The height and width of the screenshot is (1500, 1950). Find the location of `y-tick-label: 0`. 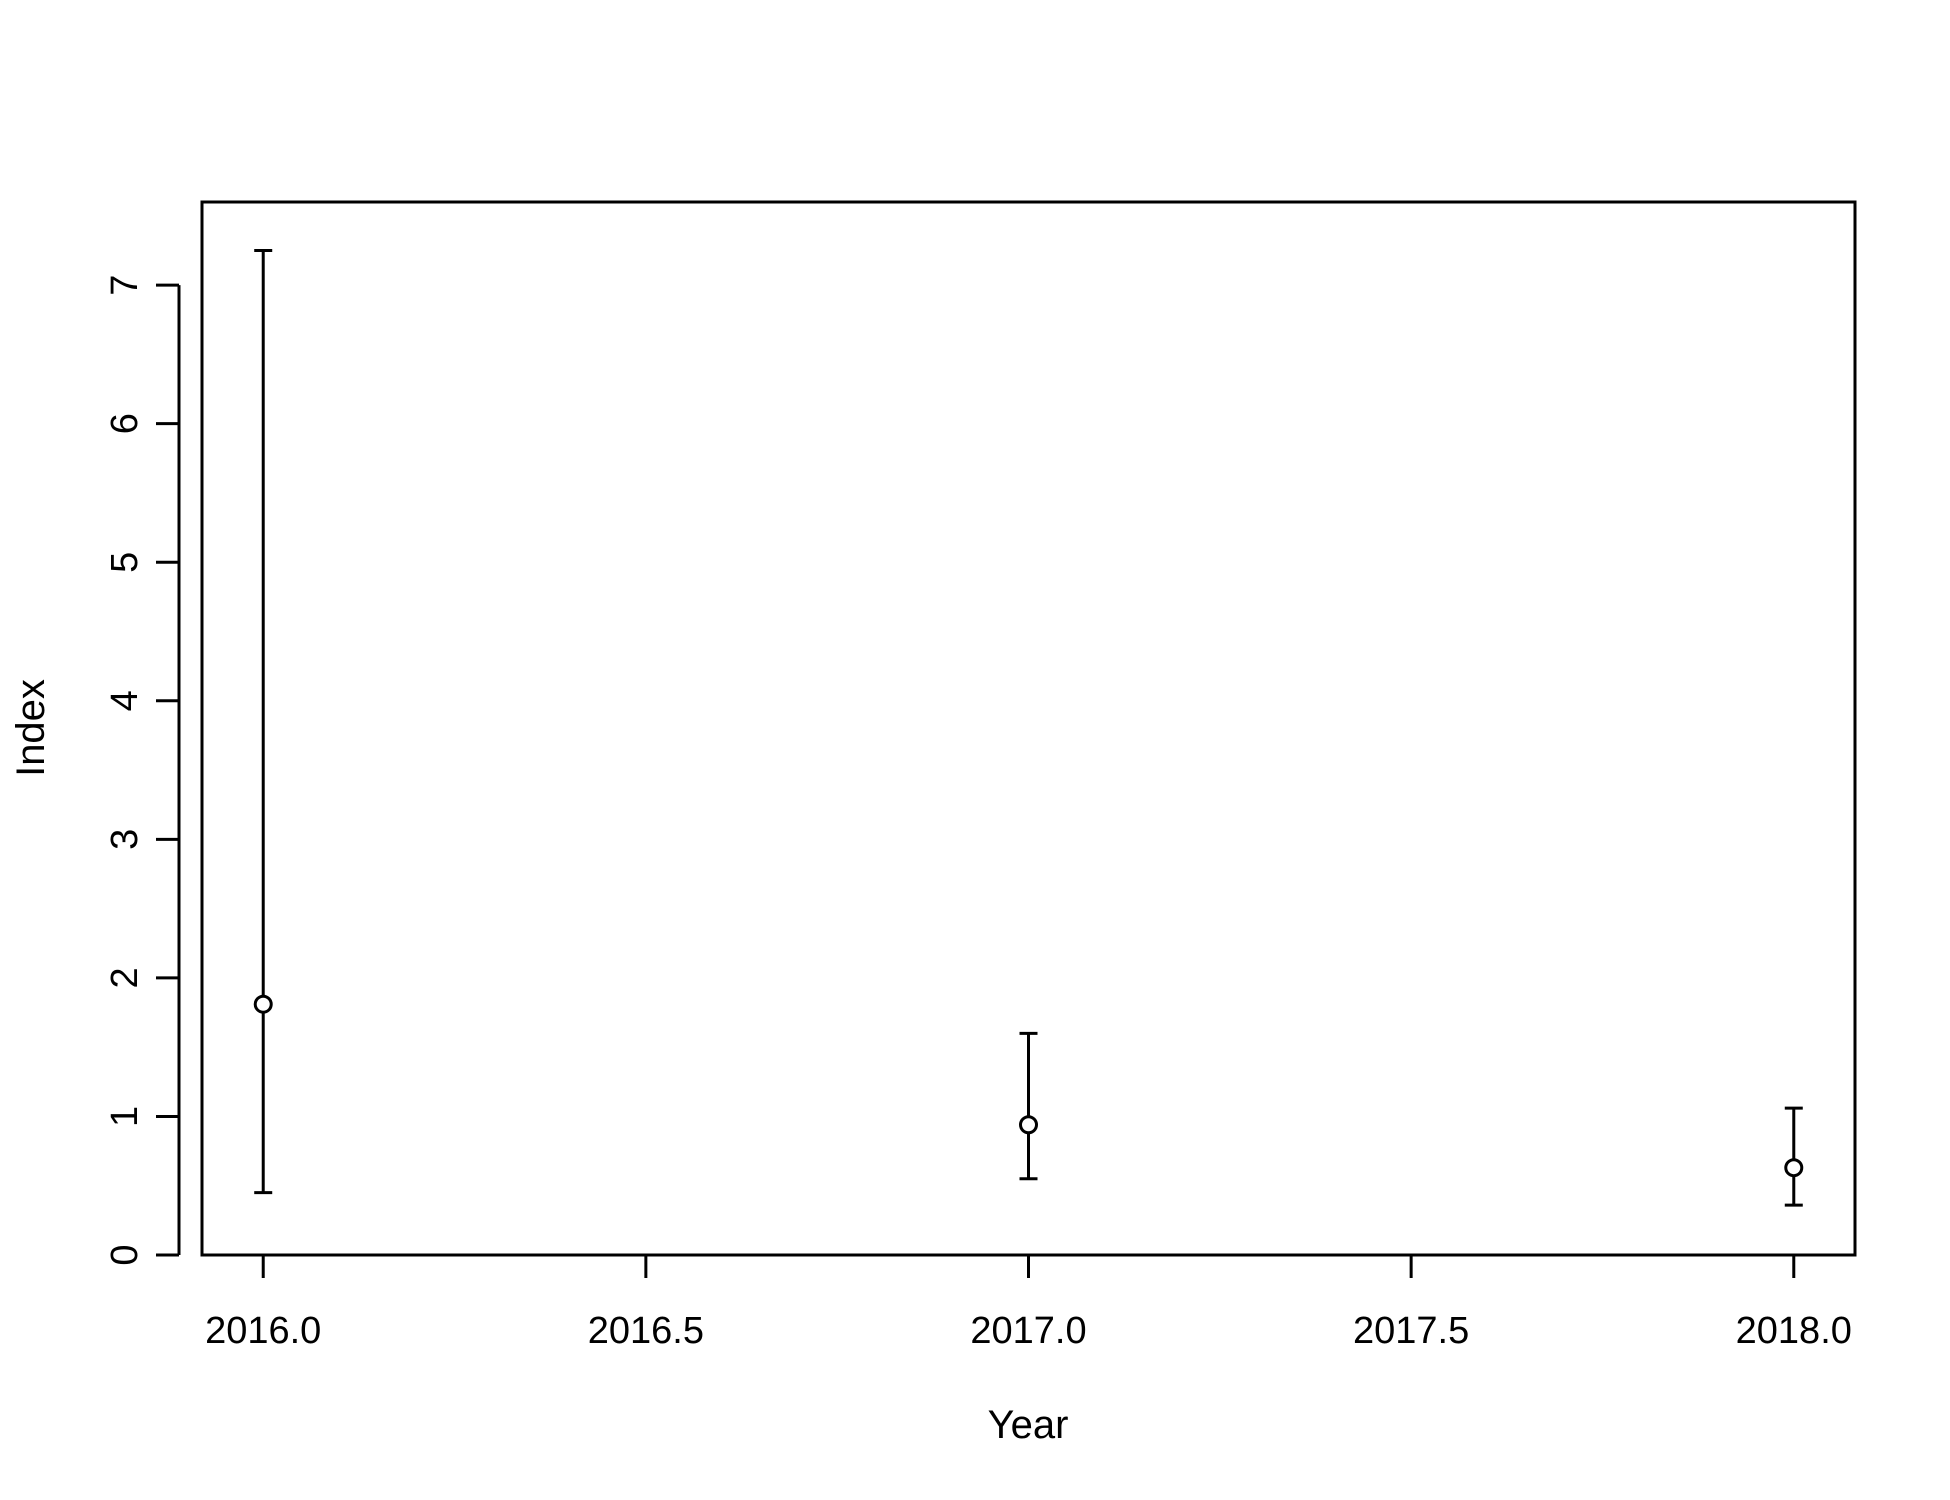

y-tick-label: 0 is located at coordinates (125, 1254).